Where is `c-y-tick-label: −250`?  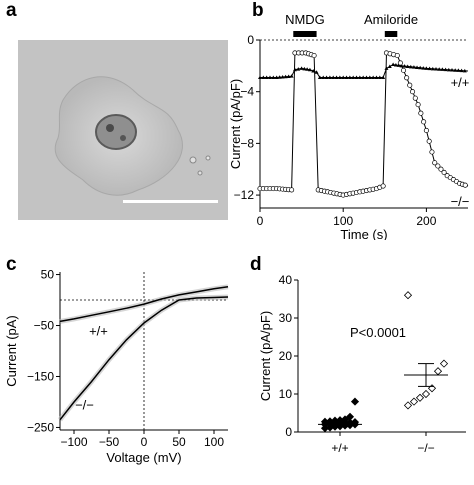 c-y-tick-label: −250 is located at coordinates (40, 427).